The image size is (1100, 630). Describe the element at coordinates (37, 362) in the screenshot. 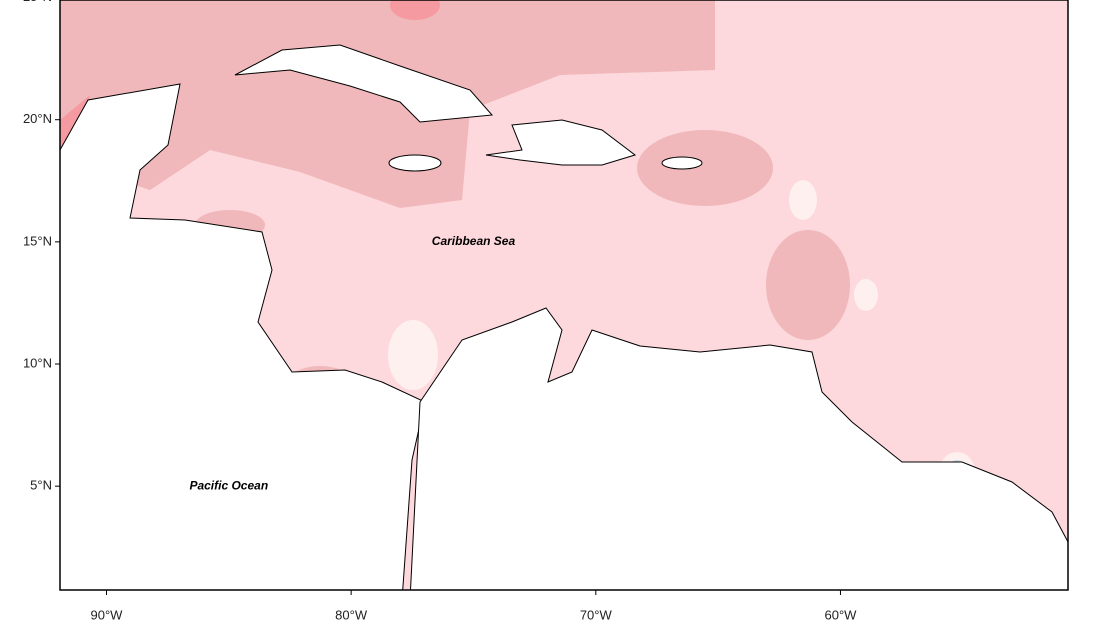

I see `y-tick-label: 10°N` at that location.